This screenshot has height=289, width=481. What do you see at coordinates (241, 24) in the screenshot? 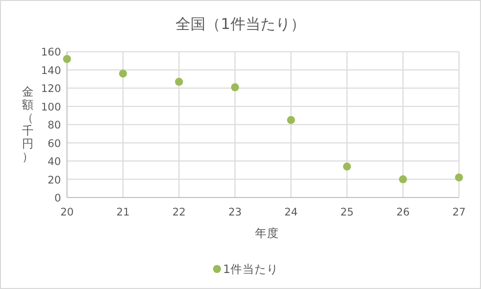
I see `chart-title: 全国（1件当たり）` at bounding box center [241, 24].